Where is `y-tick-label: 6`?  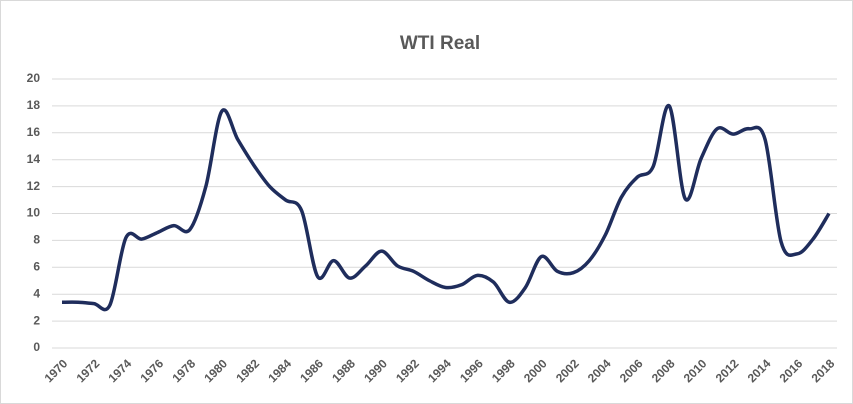 y-tick-label: 6 is located at coordinates (36, 266).